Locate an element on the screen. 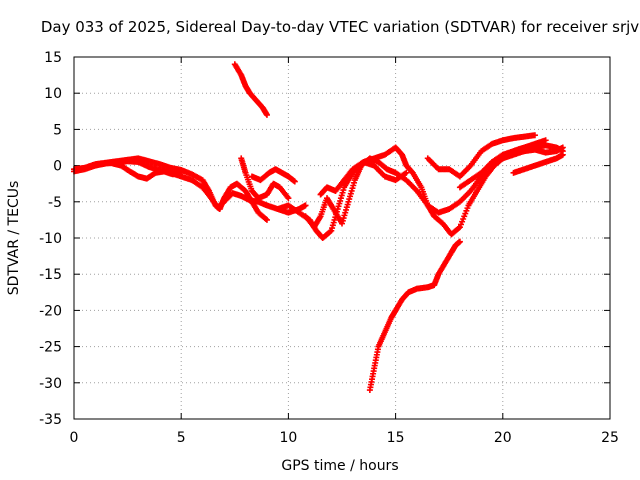  y-tick-label: -30 is located at coordinates (50, 384).